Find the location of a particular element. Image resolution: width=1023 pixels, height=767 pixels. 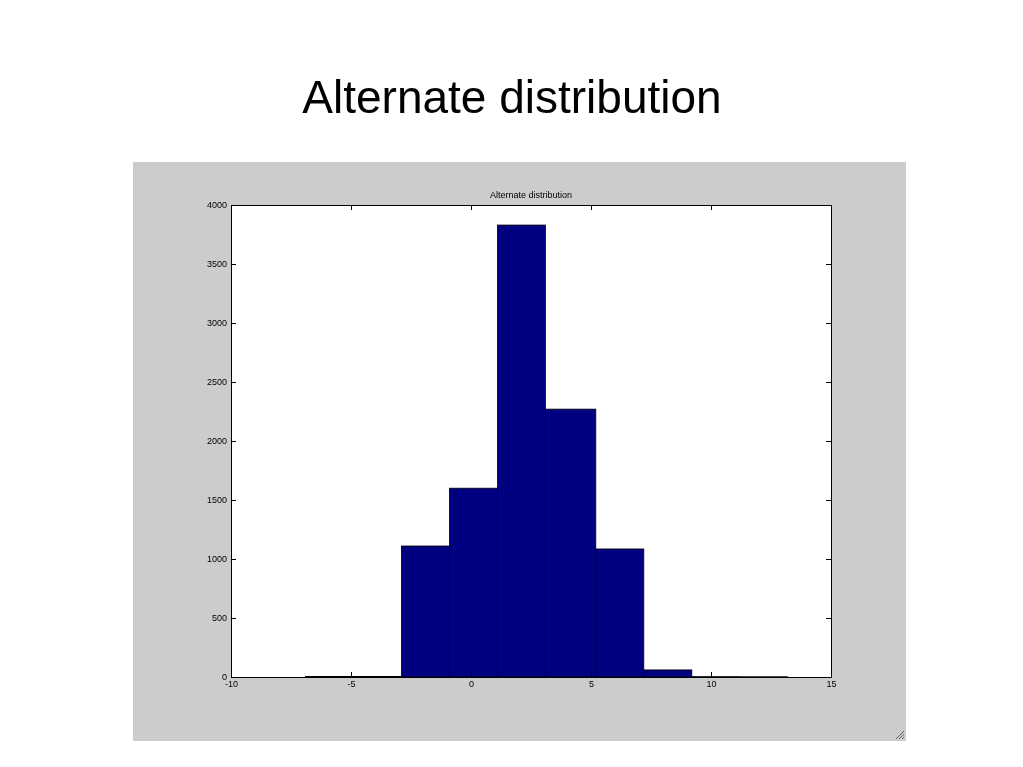

y-tick-label: 0 is located at coordinates (224, 677).